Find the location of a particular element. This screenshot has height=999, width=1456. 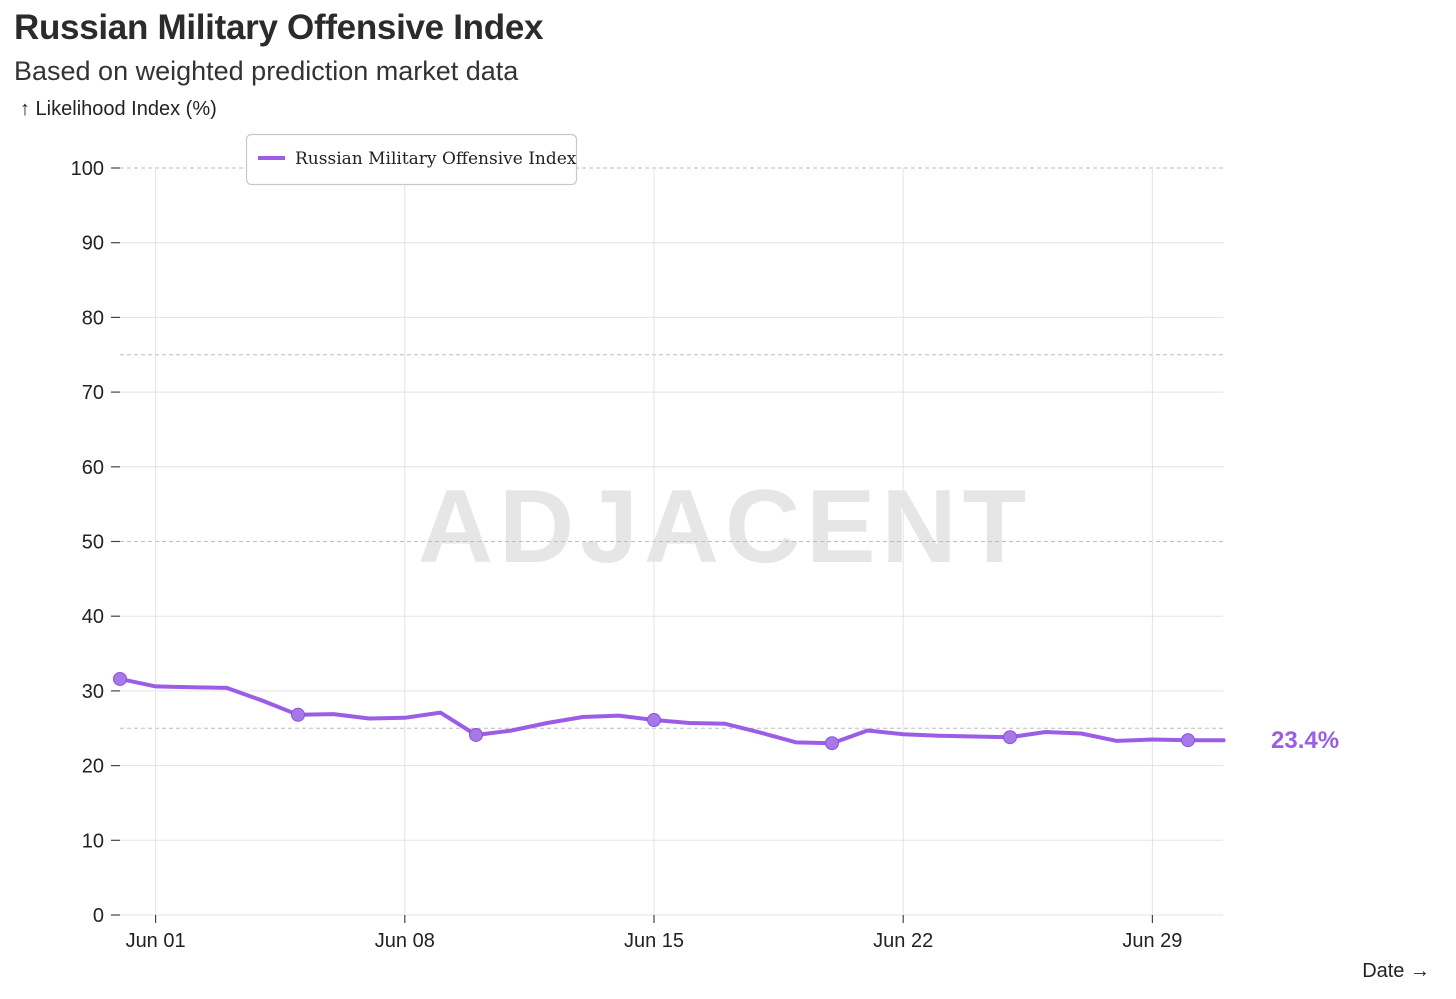

chart-subtitle: Based on weighted prediction market data is located at coordinates (266, 71).